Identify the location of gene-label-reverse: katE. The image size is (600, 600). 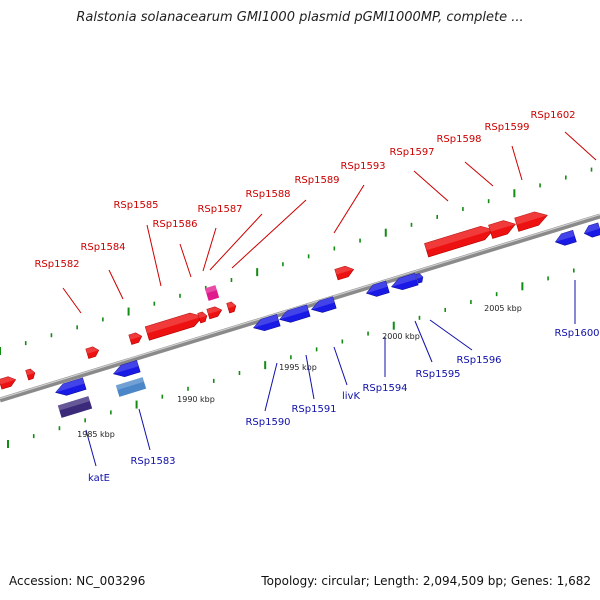
(99, 478).